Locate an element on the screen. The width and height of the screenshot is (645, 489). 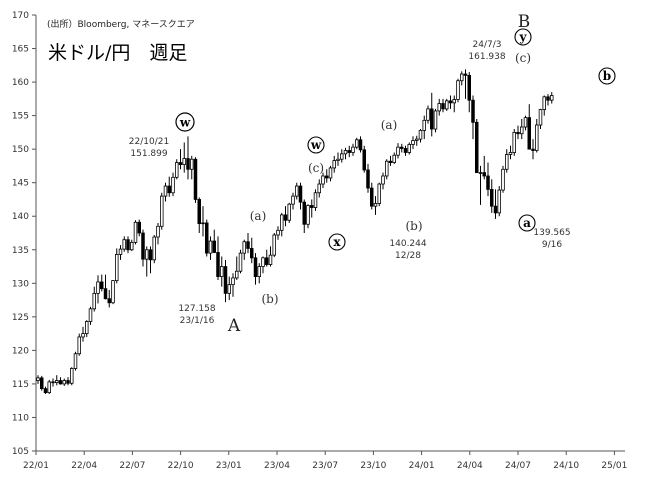
x-tick-label: 23/04 is located at coordinates (277, 466).